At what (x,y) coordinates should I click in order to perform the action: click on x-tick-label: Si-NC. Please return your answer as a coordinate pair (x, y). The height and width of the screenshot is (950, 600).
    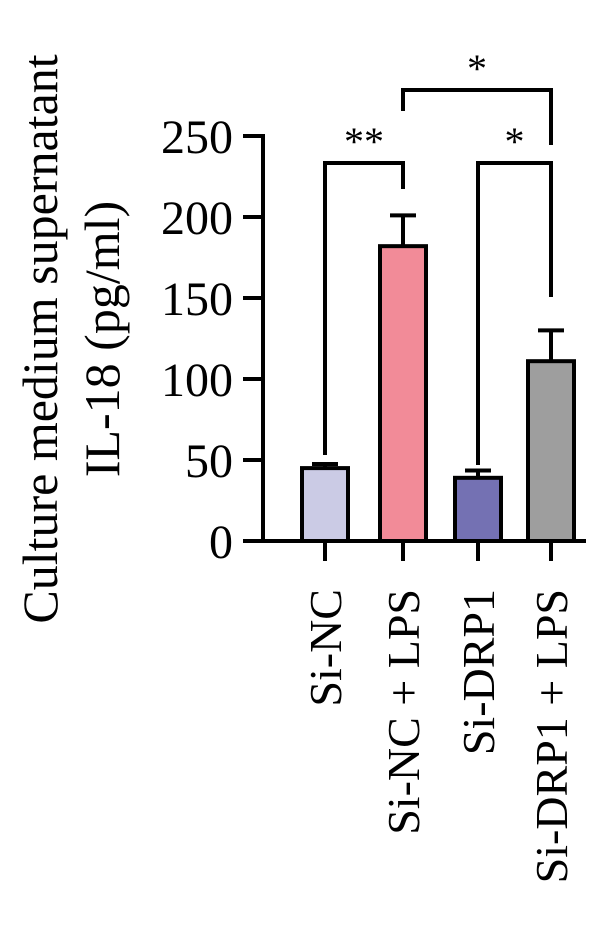
    Looking at the image, I should click on (325, 648).